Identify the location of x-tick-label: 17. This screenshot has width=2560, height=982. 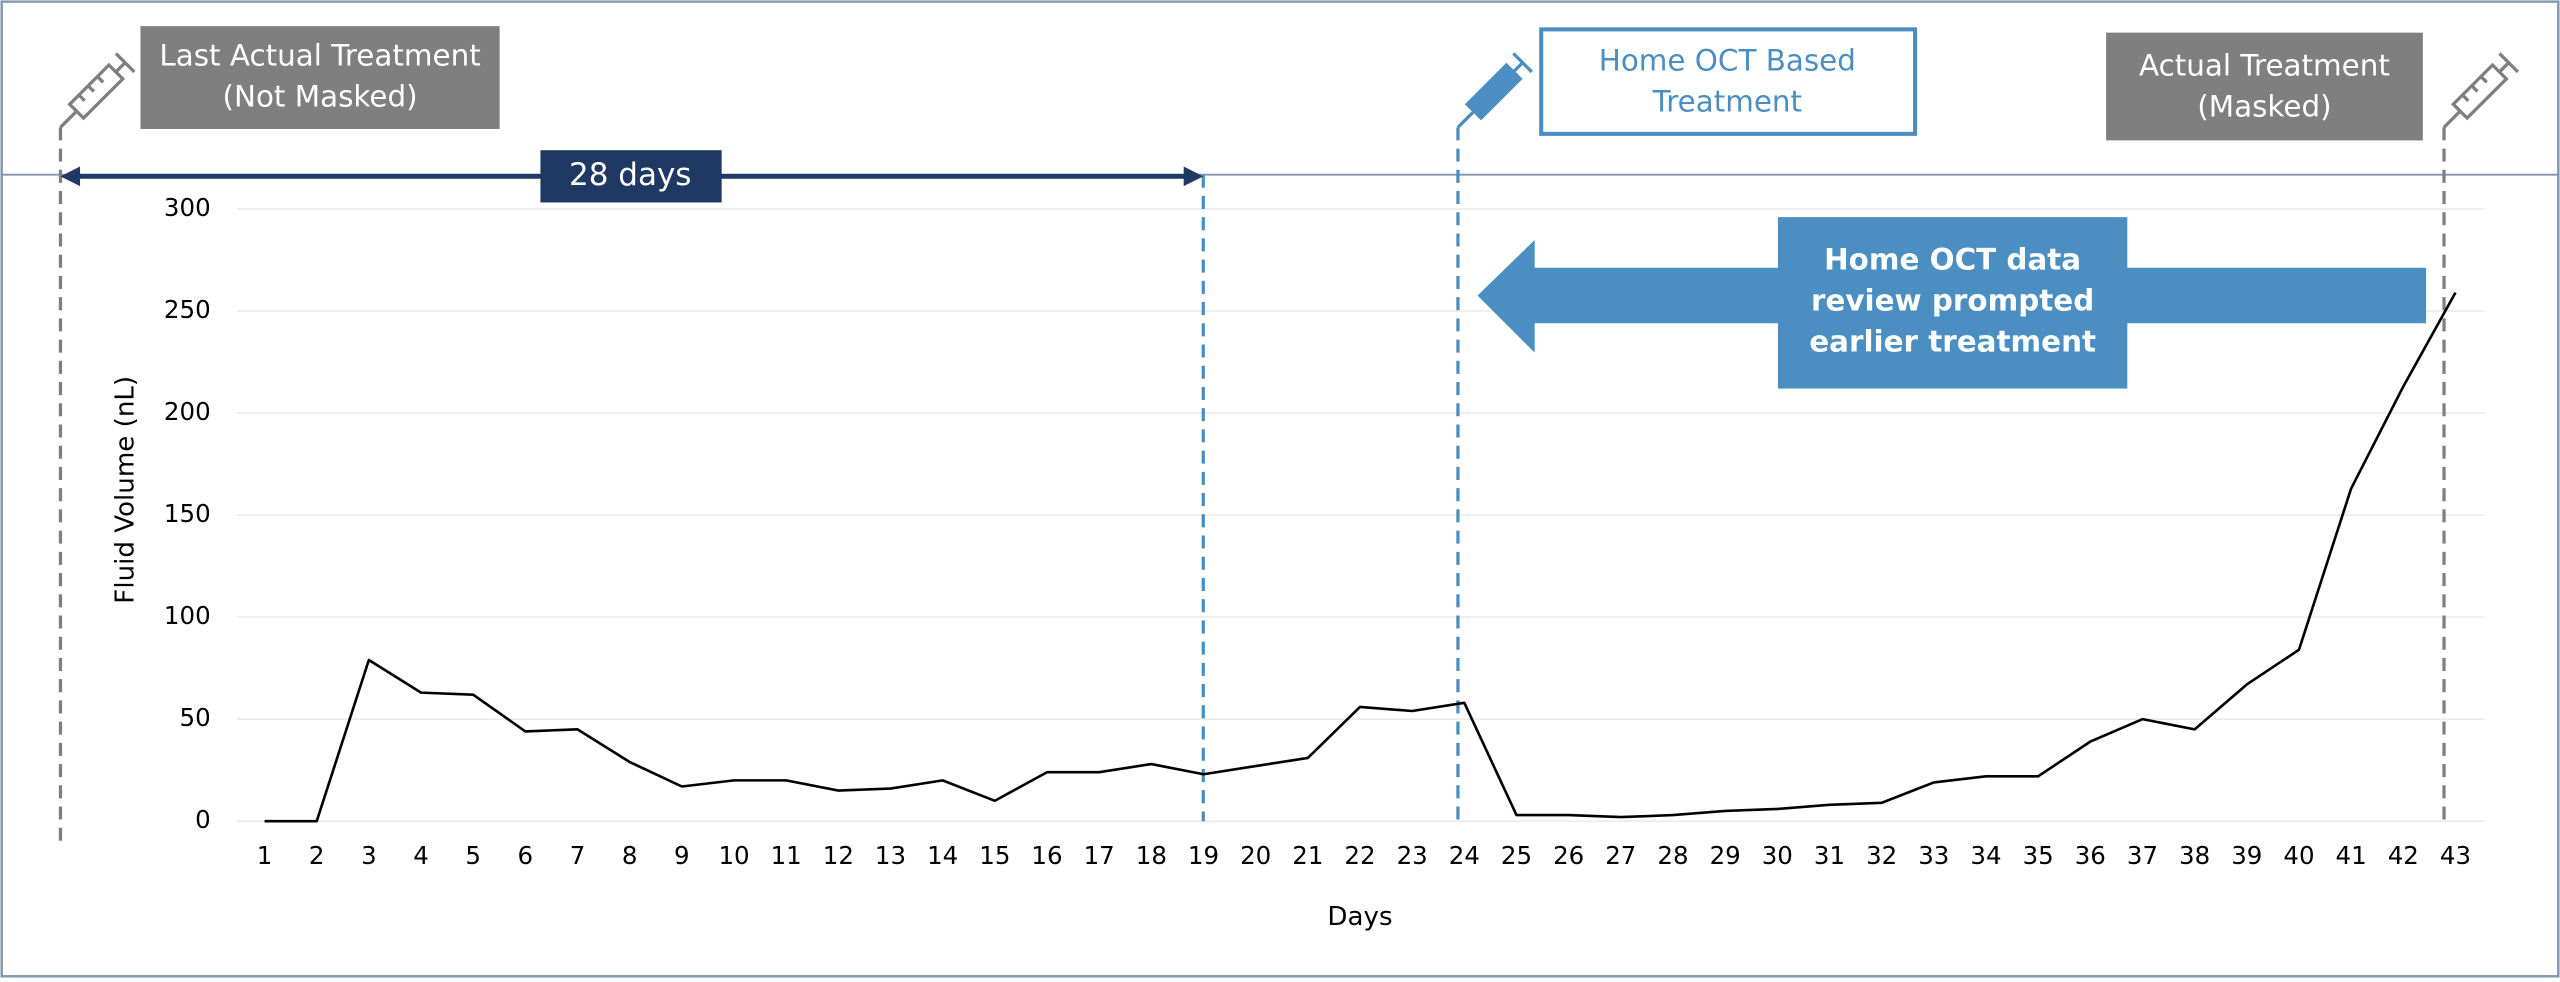
(1099, 855).